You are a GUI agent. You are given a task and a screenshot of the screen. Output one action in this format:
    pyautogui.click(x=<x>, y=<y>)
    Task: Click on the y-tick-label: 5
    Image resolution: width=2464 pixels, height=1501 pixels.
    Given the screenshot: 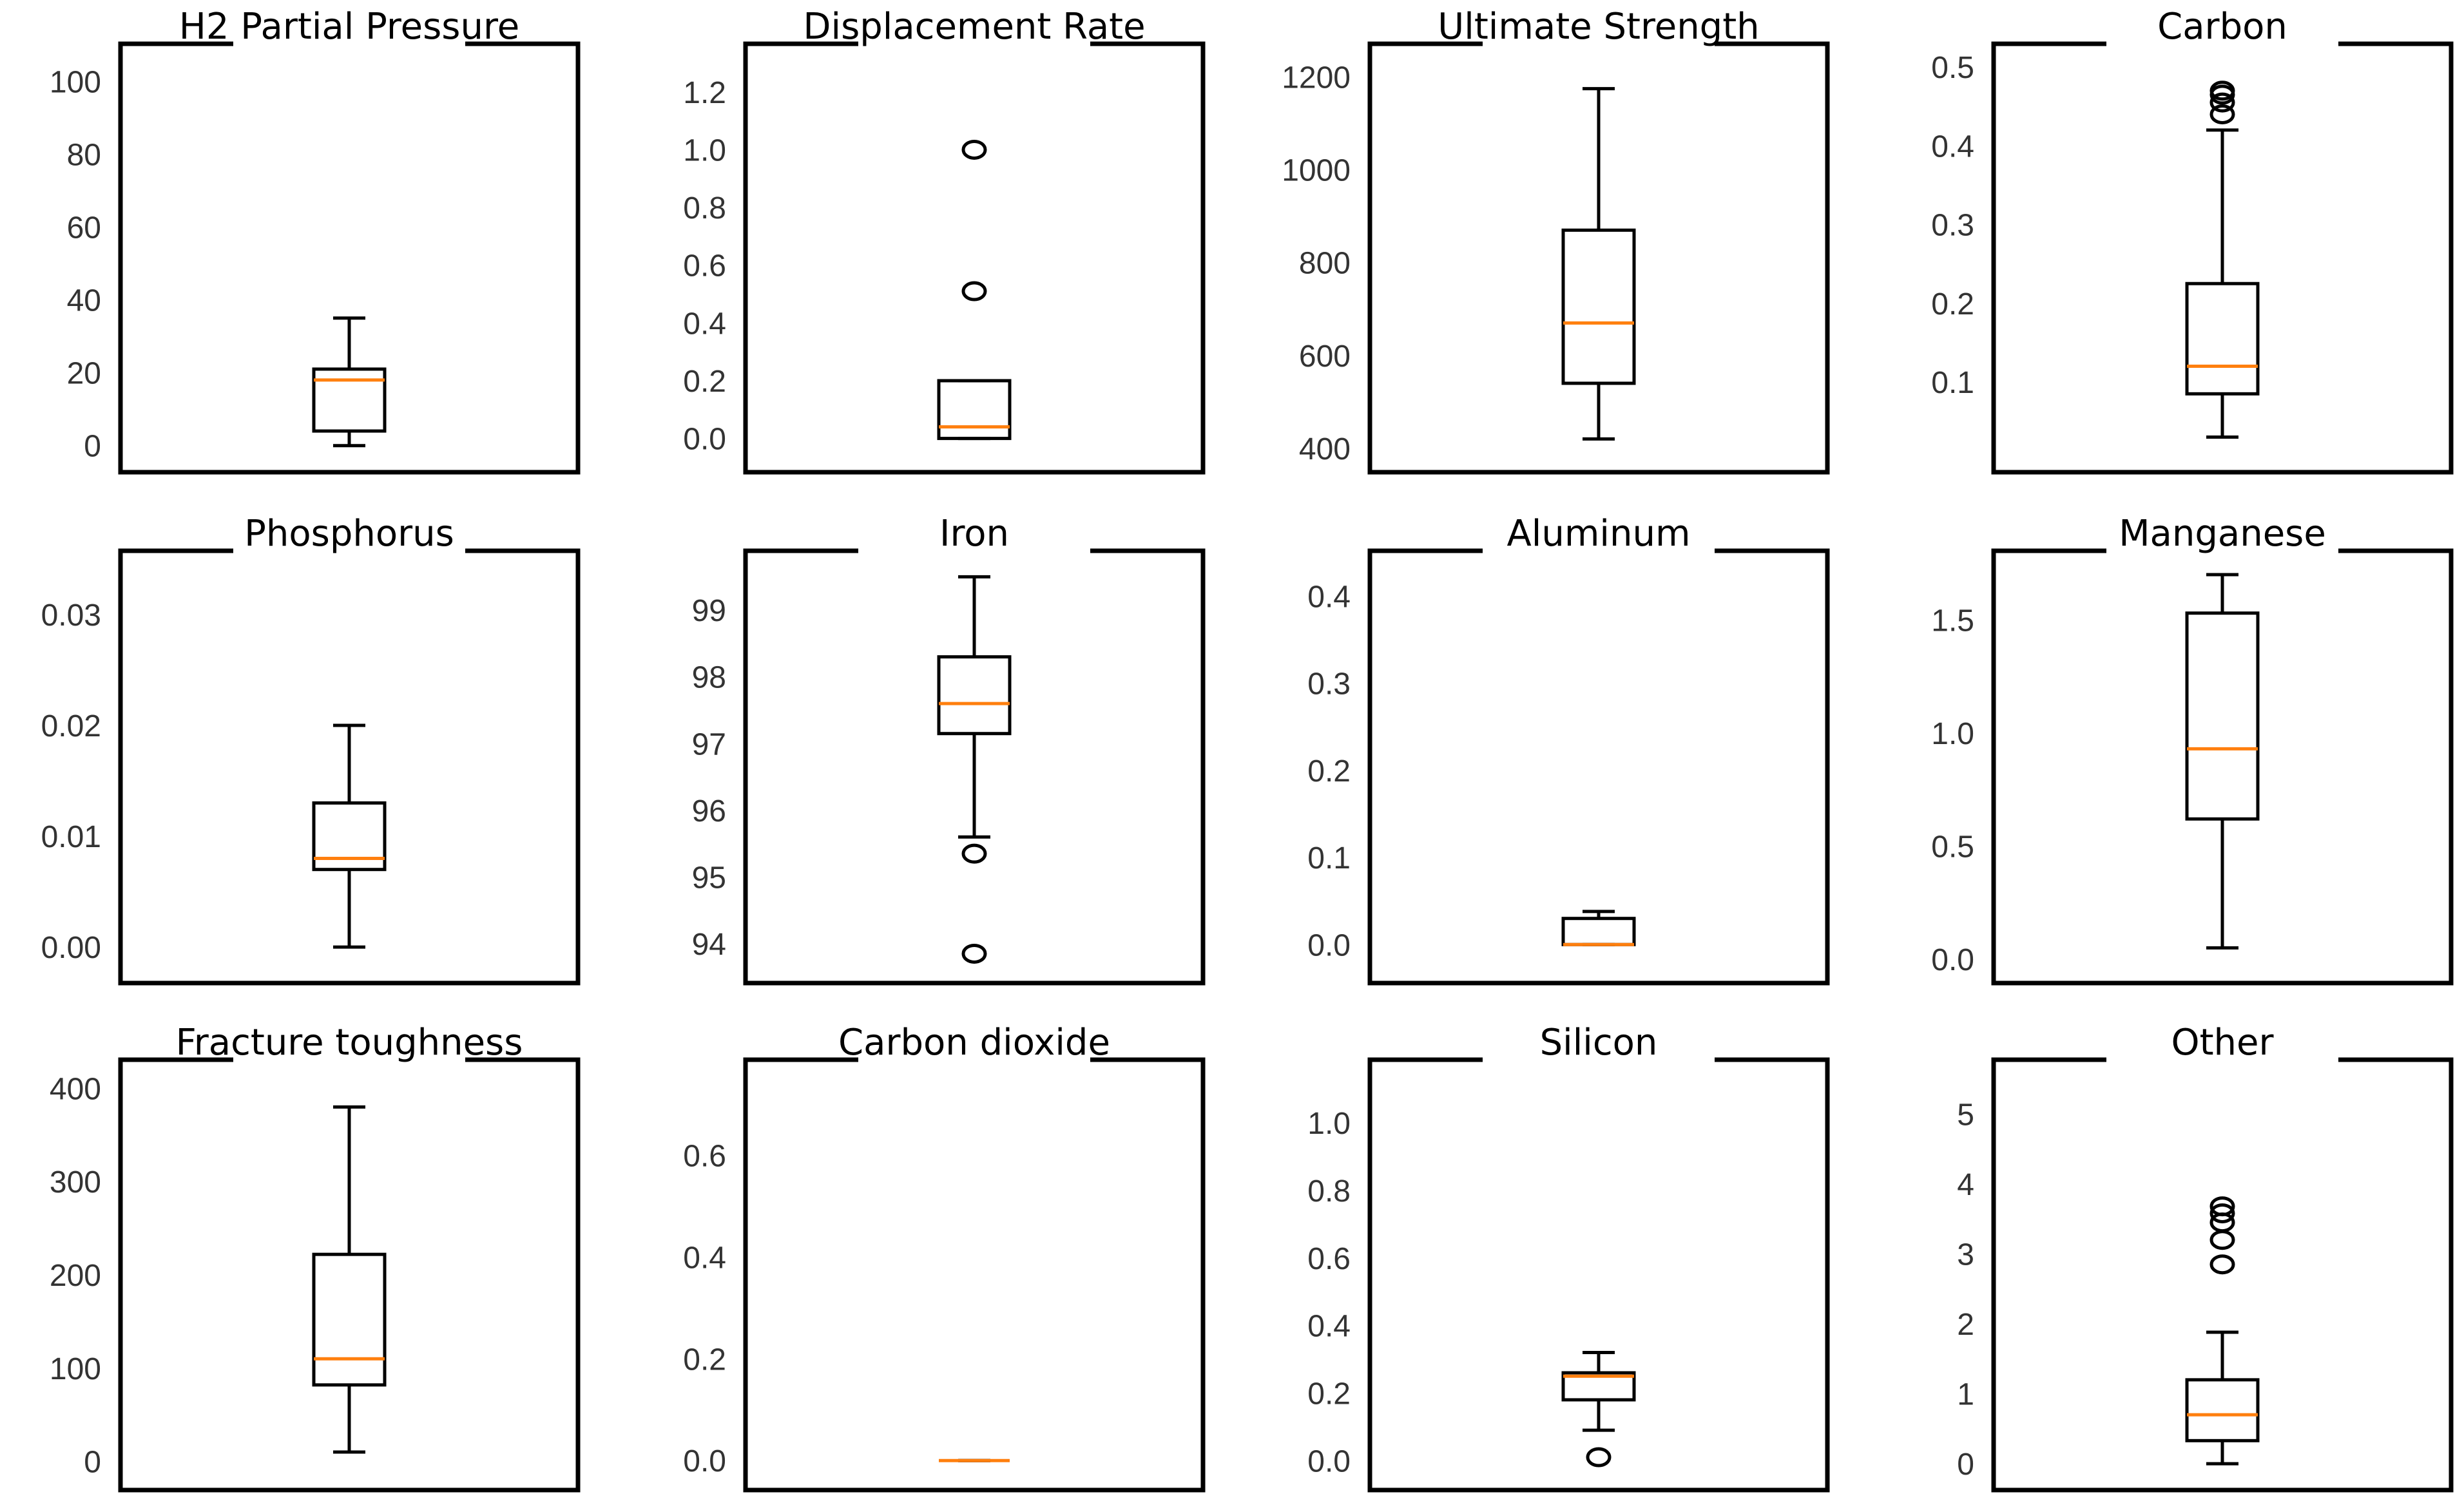 What is the action you would take?
    pyautogui.click(x=1965, y=1115)
    